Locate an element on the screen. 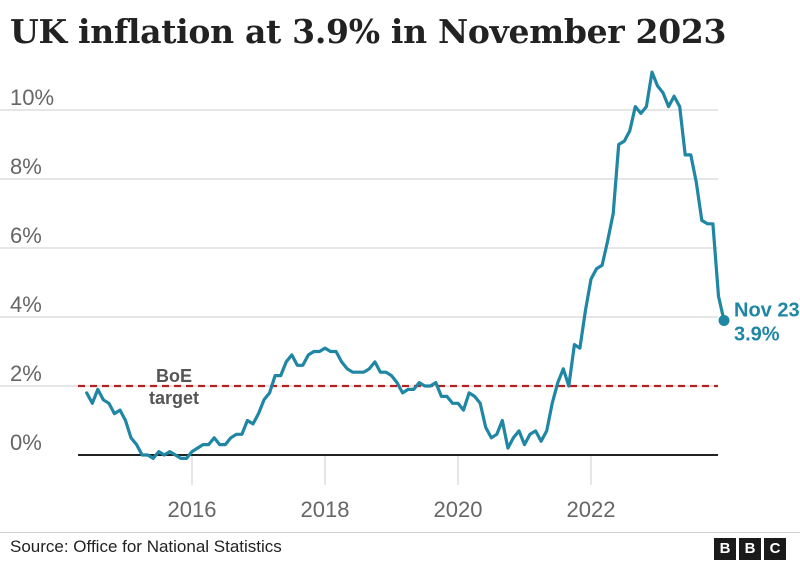 This screenshot has width=800, height=562. y-tick-label: 6% is located at coordinates (26, 235).